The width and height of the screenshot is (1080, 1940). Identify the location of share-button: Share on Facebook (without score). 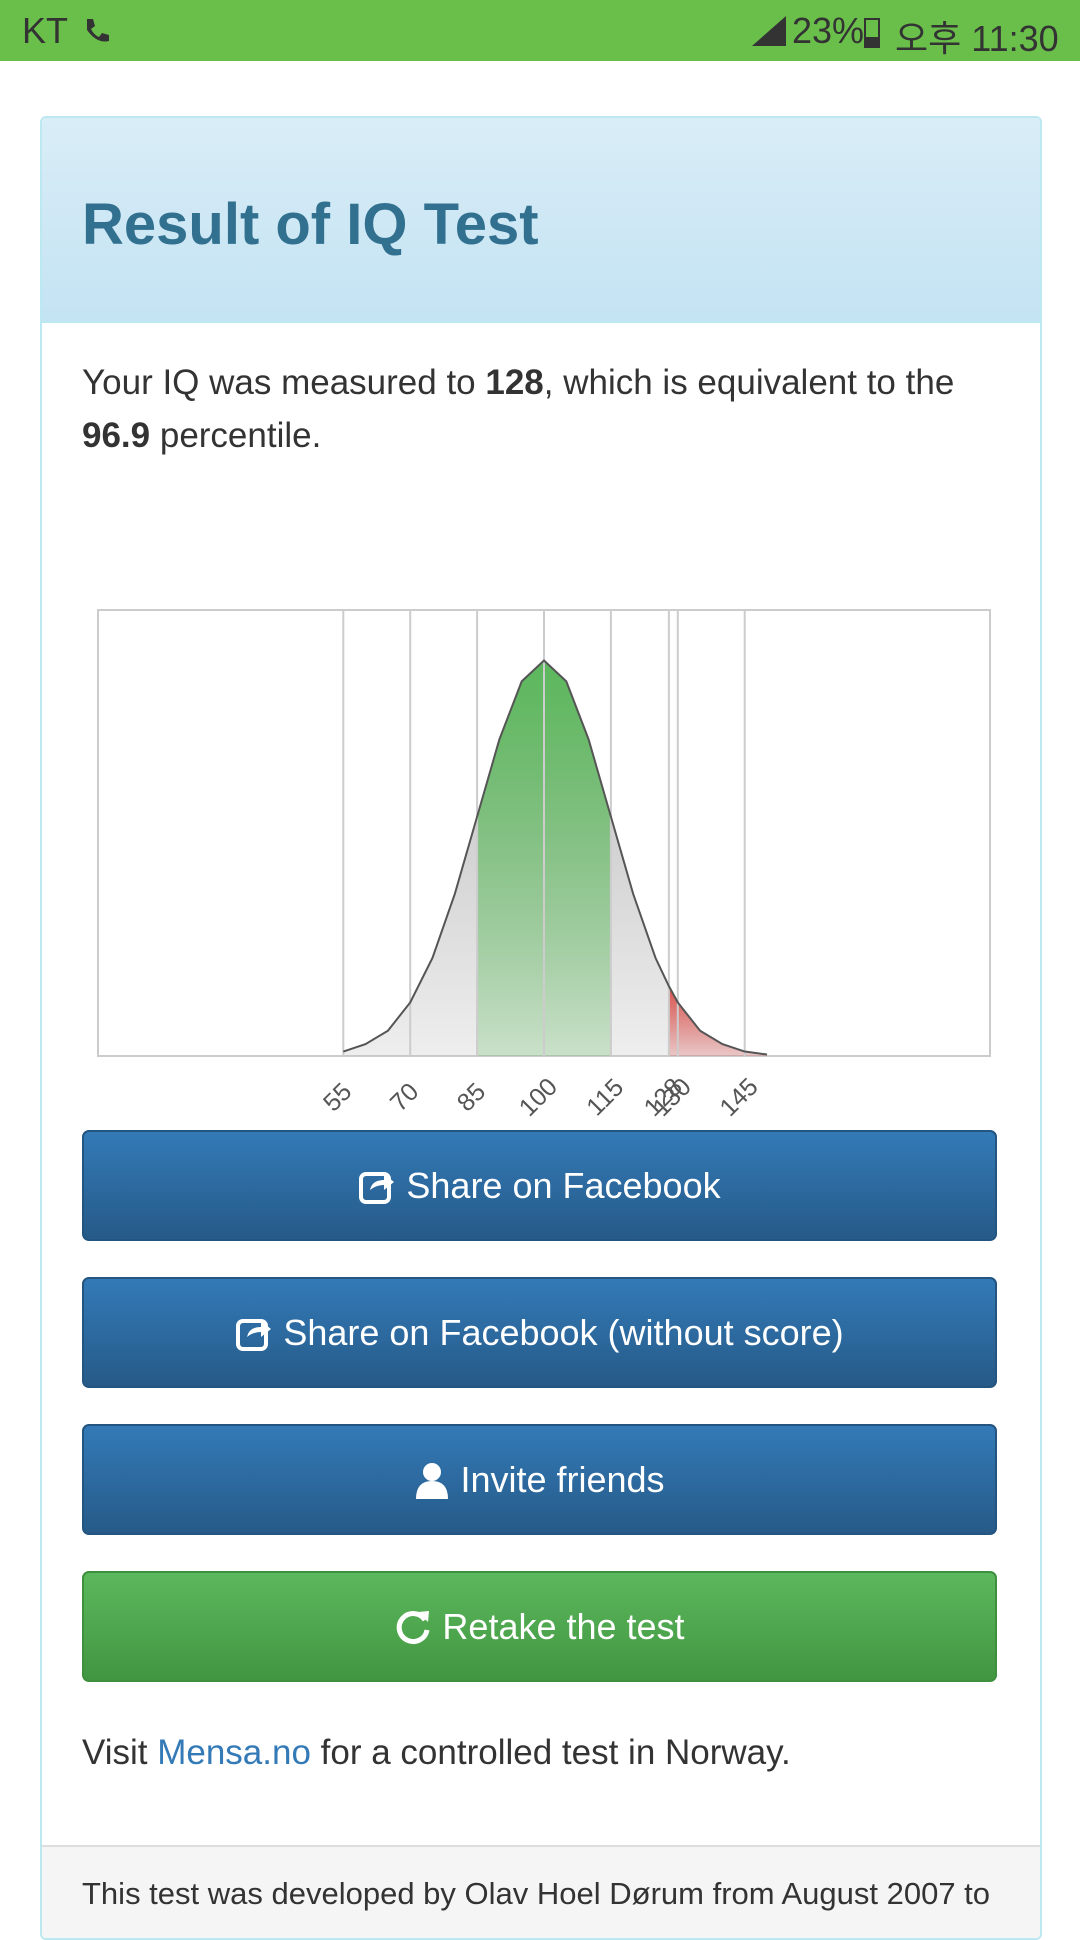
(539, 1332).